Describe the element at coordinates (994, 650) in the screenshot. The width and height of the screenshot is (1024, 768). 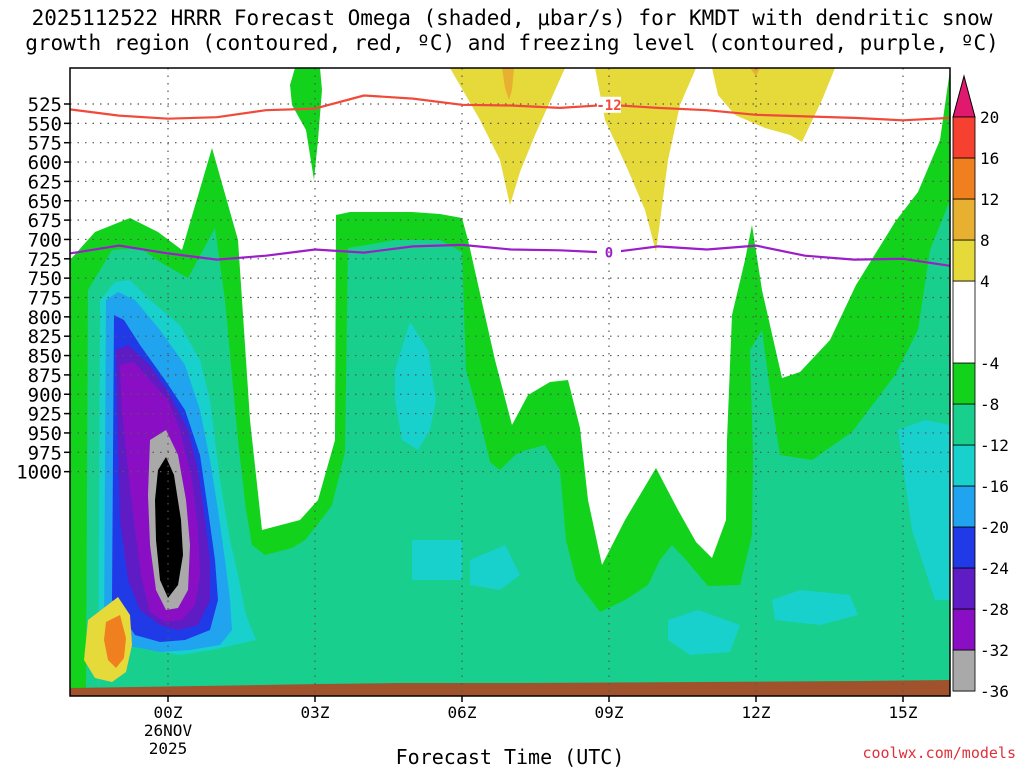
I see `colorbar-label: -32` at that location.